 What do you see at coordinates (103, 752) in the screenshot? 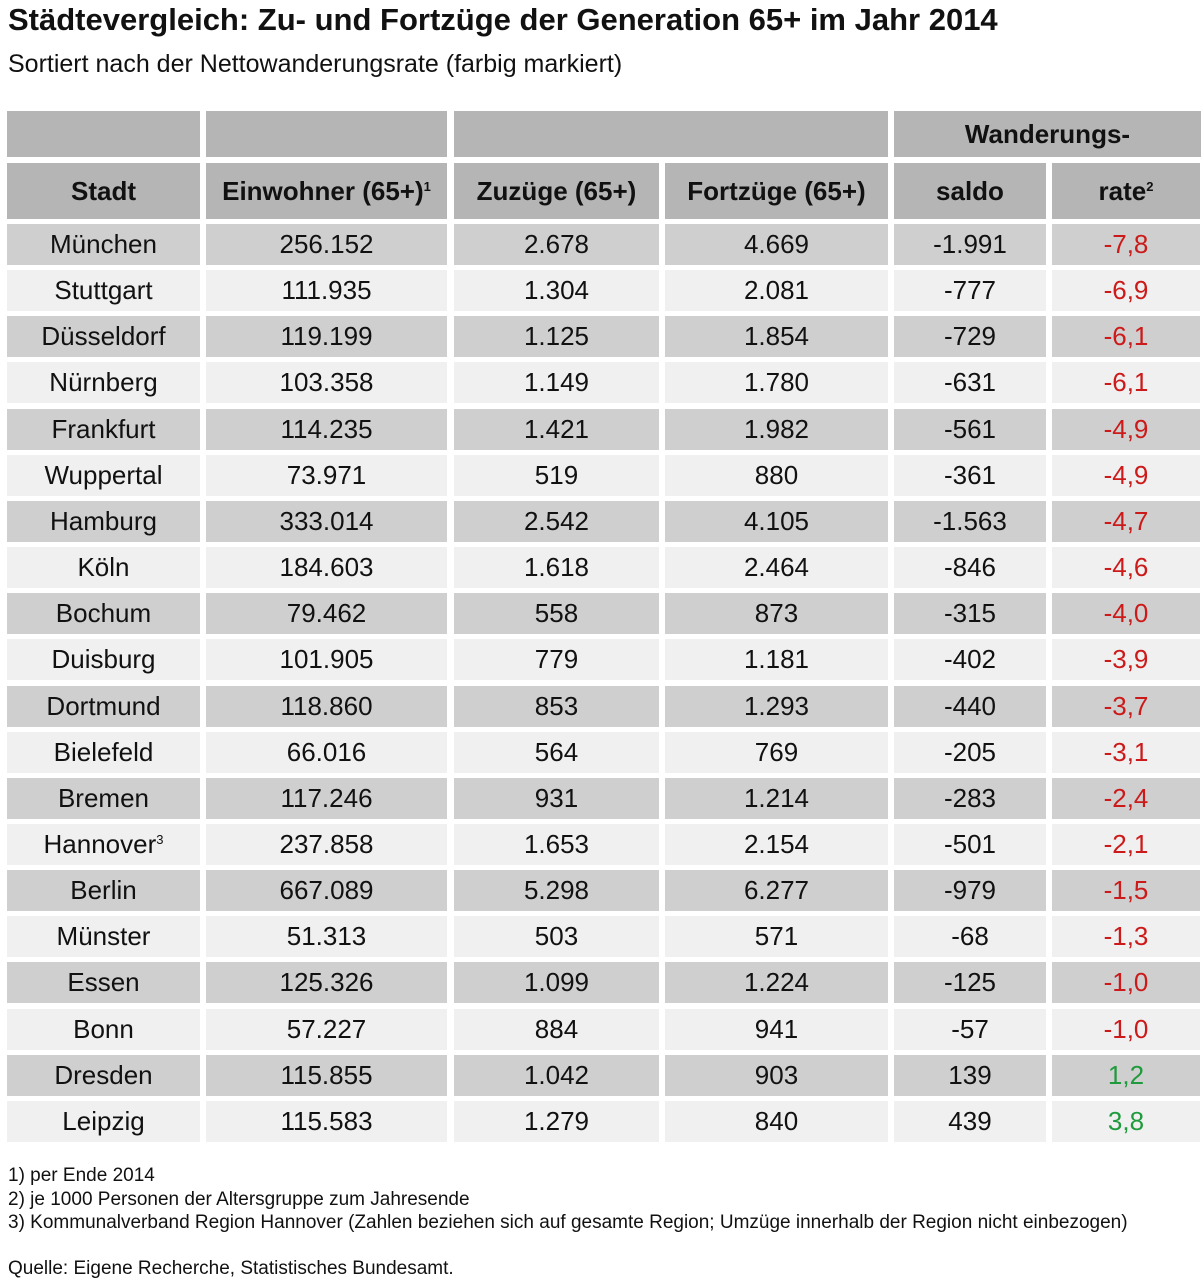
I see `table-cell: Bielefeld` at bounding box center [103, 752].